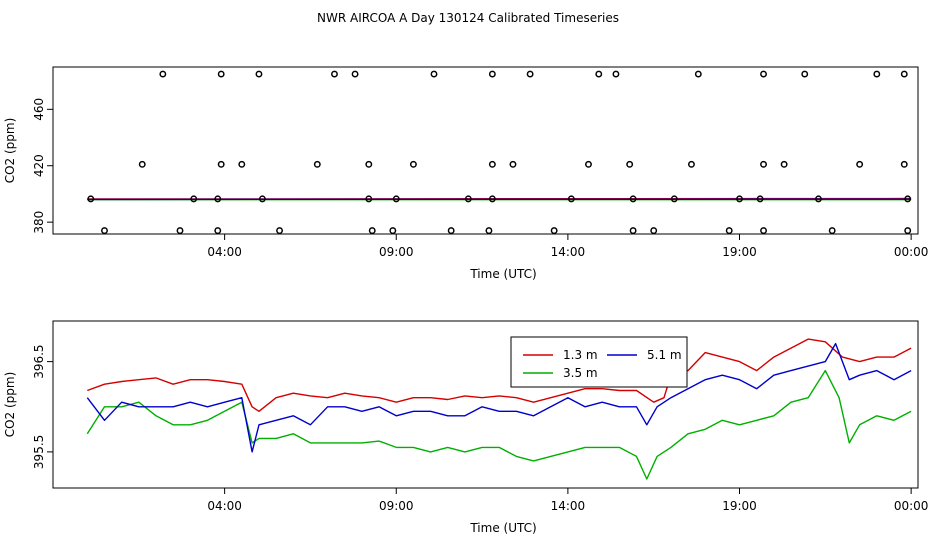  I want to click on y-tick-label: 420, so click(39, 165).